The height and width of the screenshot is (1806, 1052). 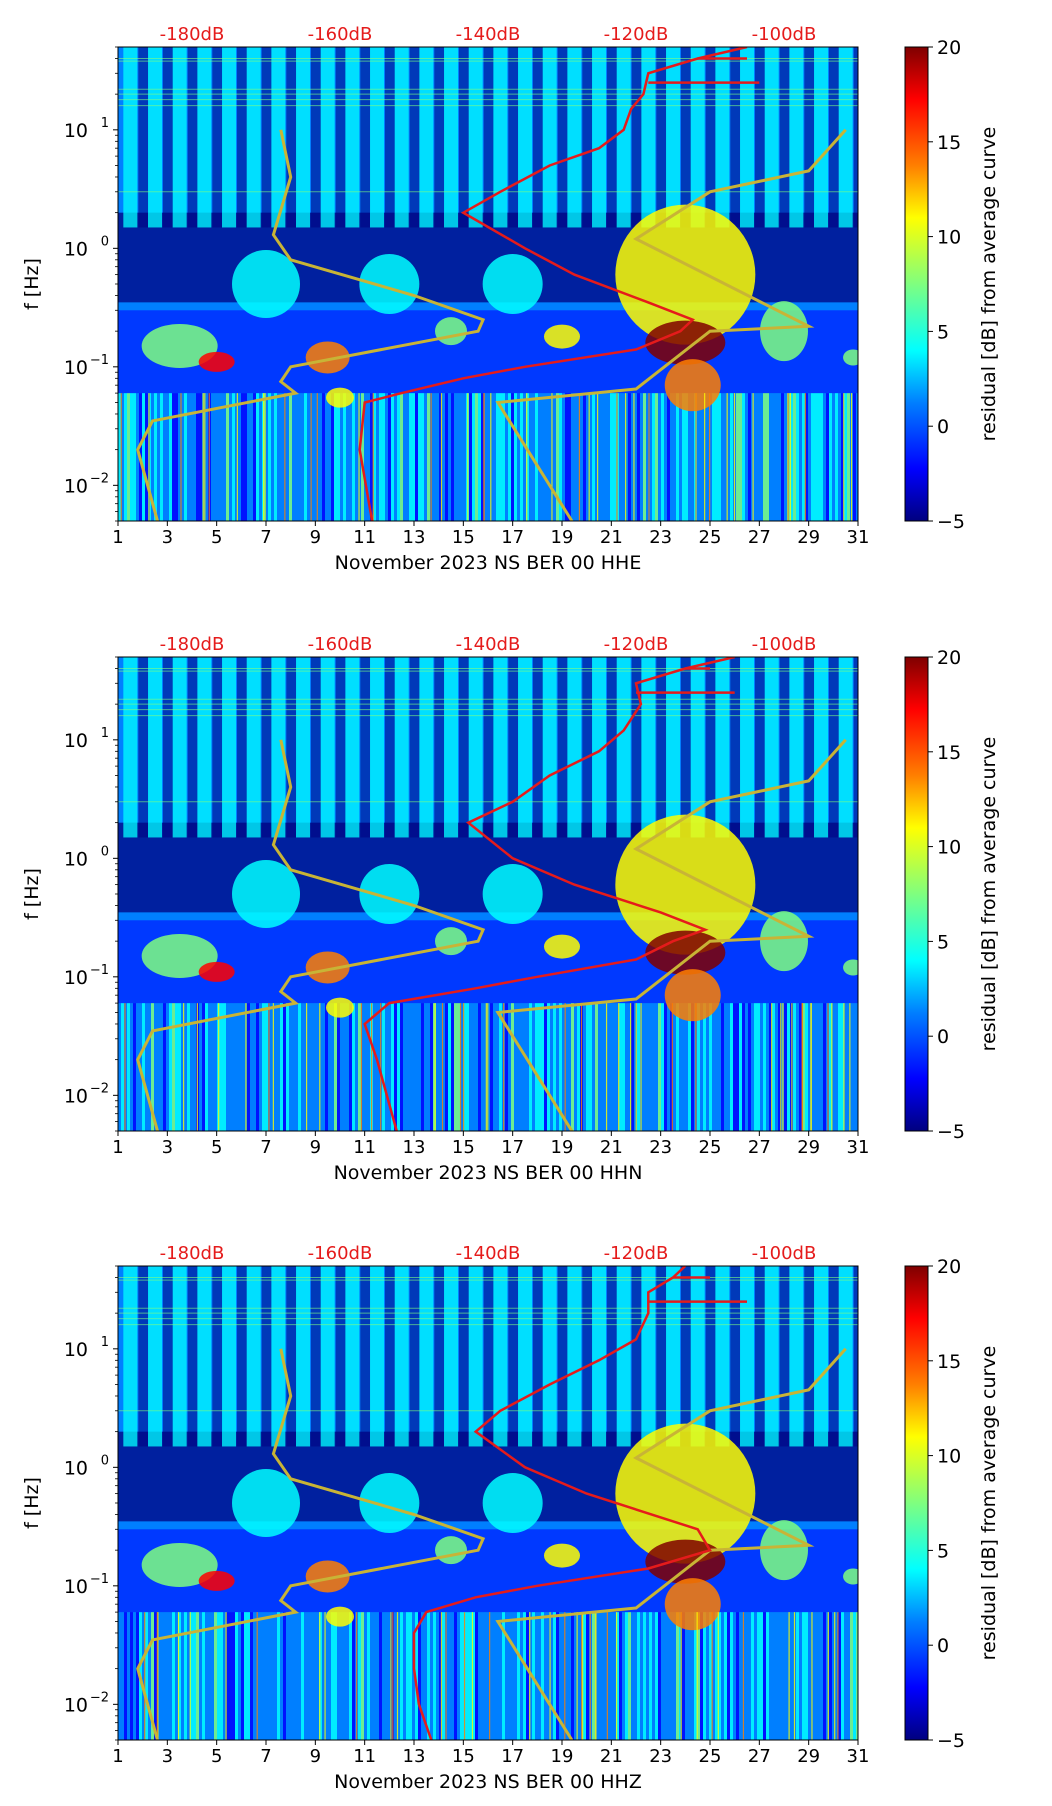 I want to click on x-tick-label: 25, so click(x=710, y=537).